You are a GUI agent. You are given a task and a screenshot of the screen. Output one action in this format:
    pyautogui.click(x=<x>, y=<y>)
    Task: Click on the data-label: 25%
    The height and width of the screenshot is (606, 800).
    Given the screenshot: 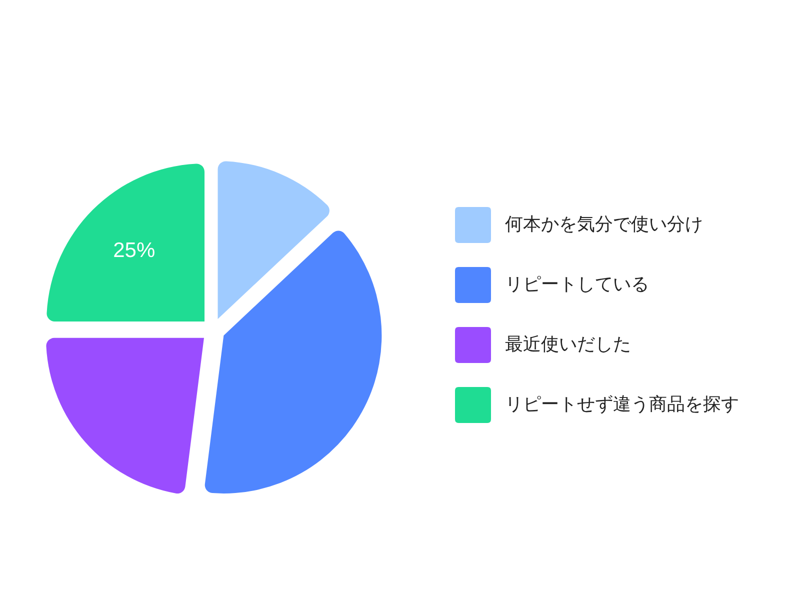 What is the action you would take?
    pyautogui.click(x=134, y=250)
    